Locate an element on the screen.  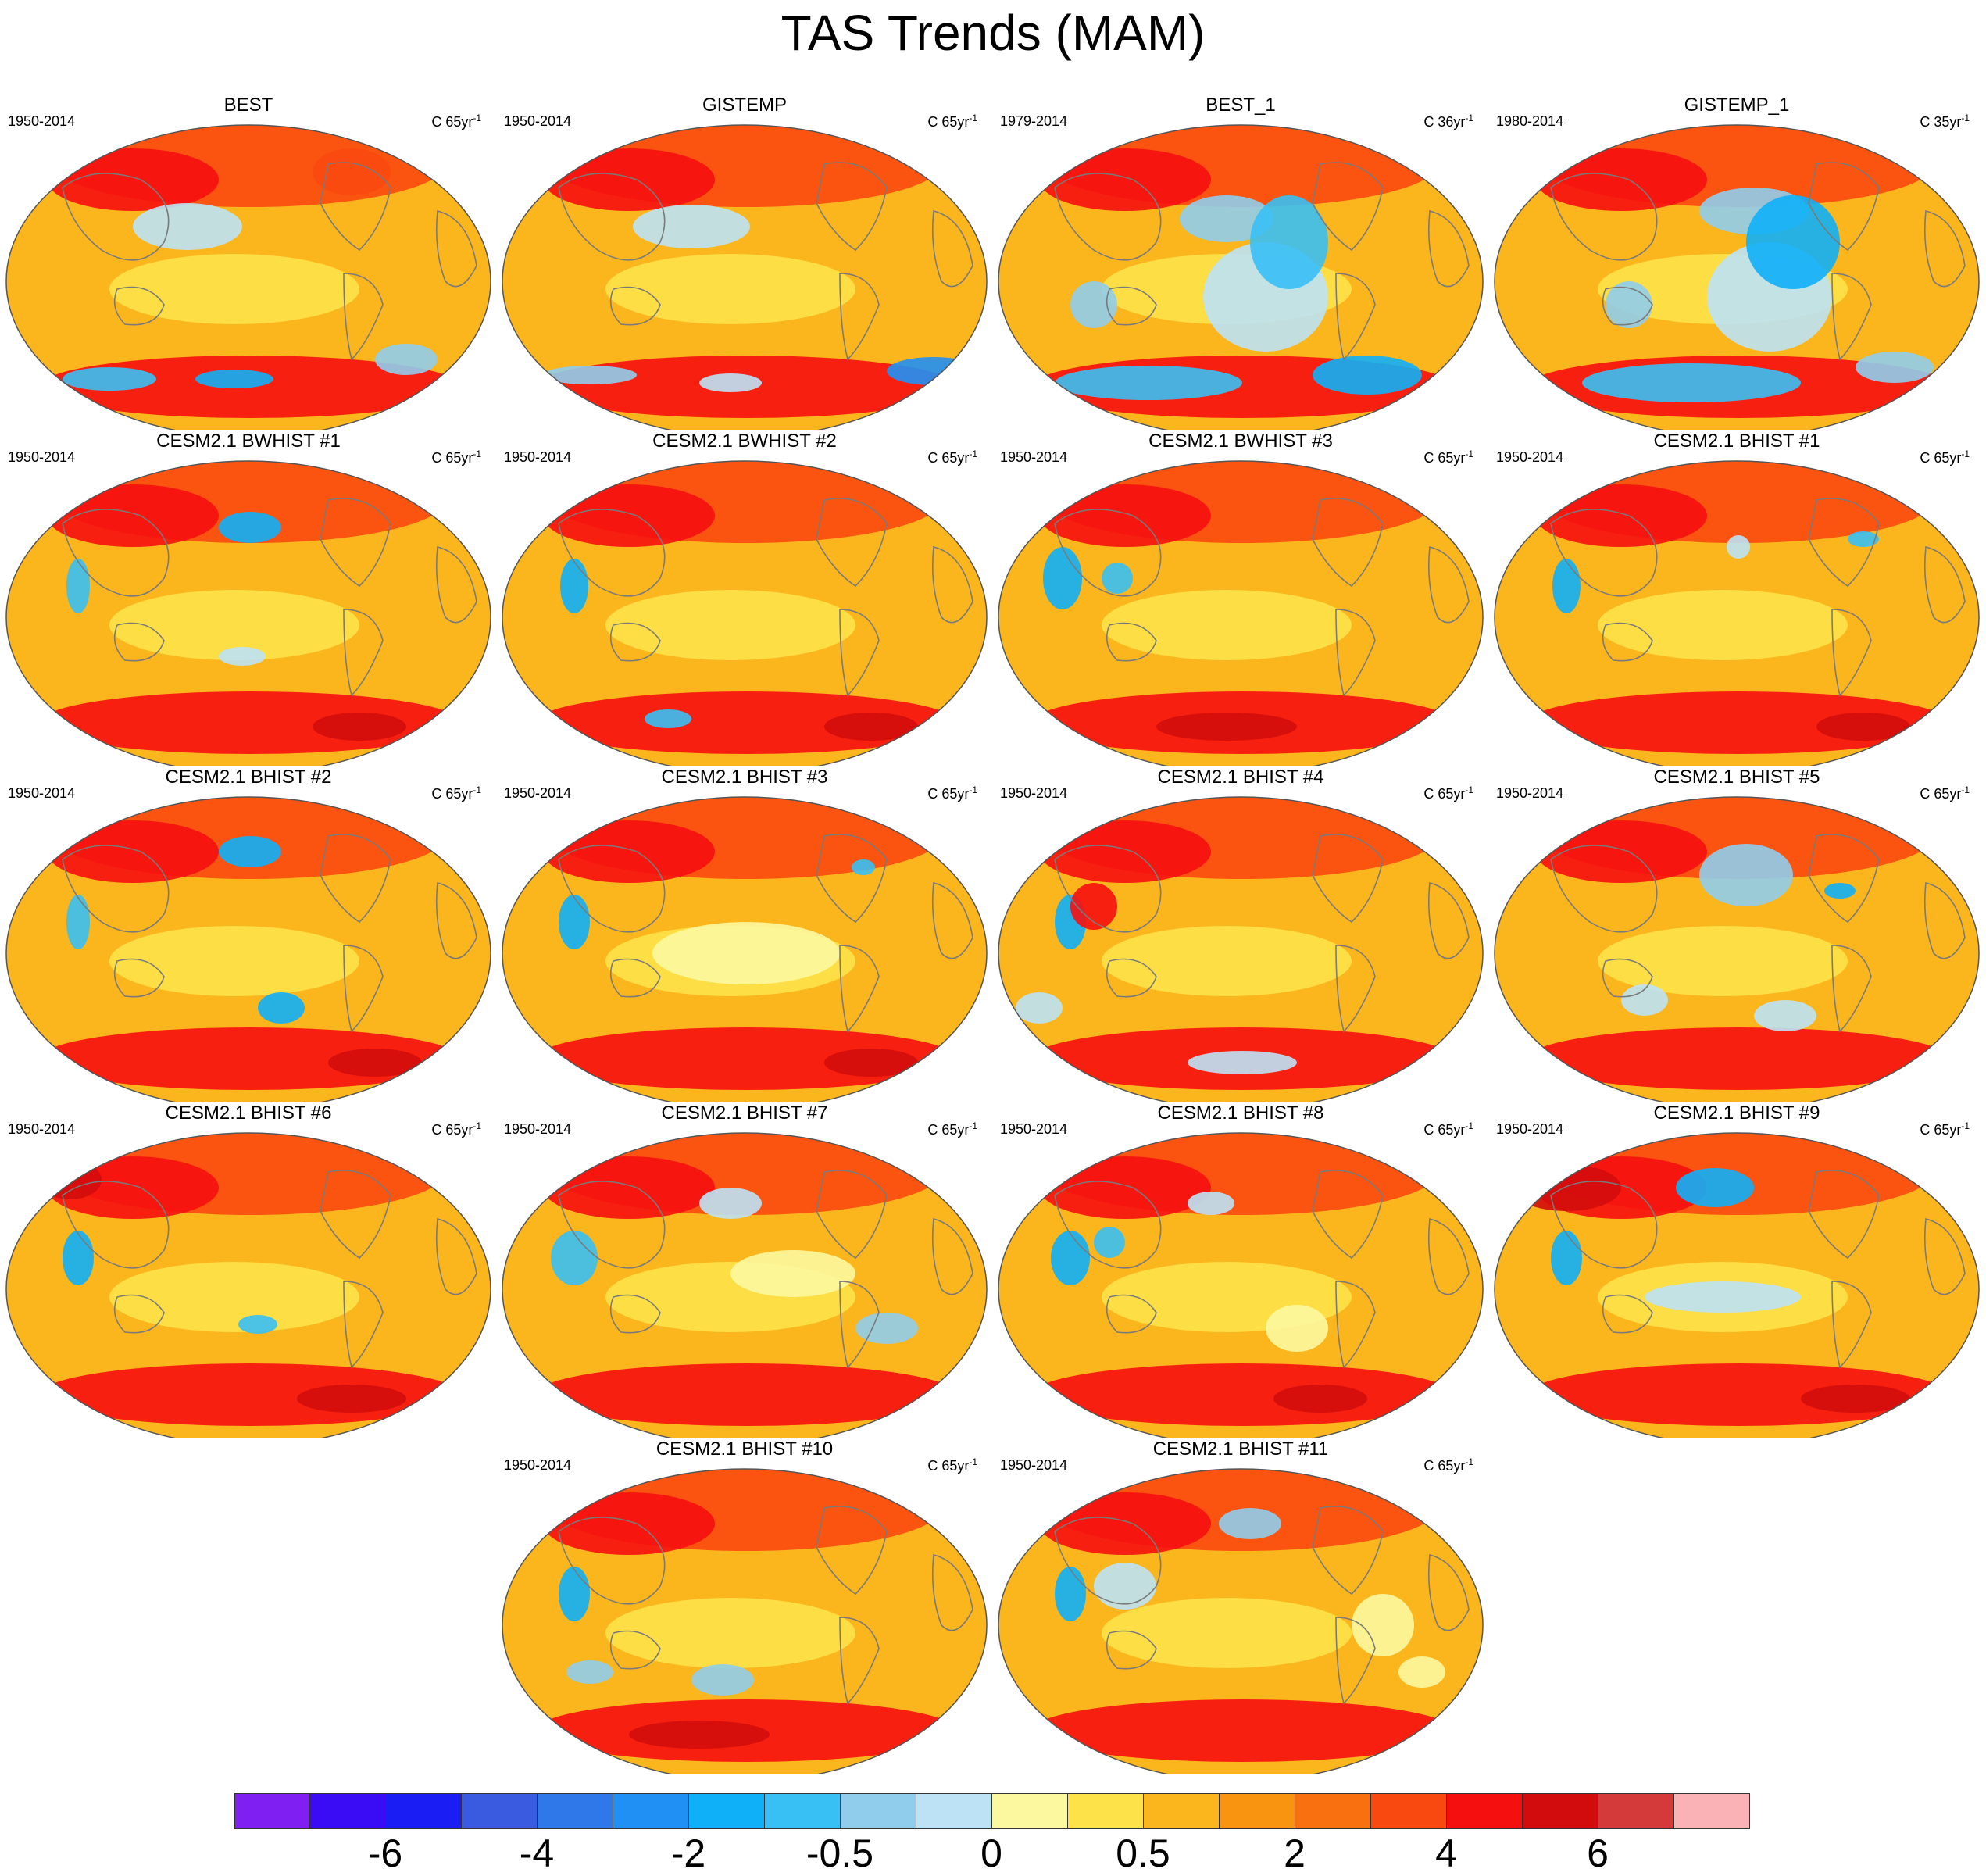
panel-title: GISTEMP_1 is located at coordinates (1737, 105).